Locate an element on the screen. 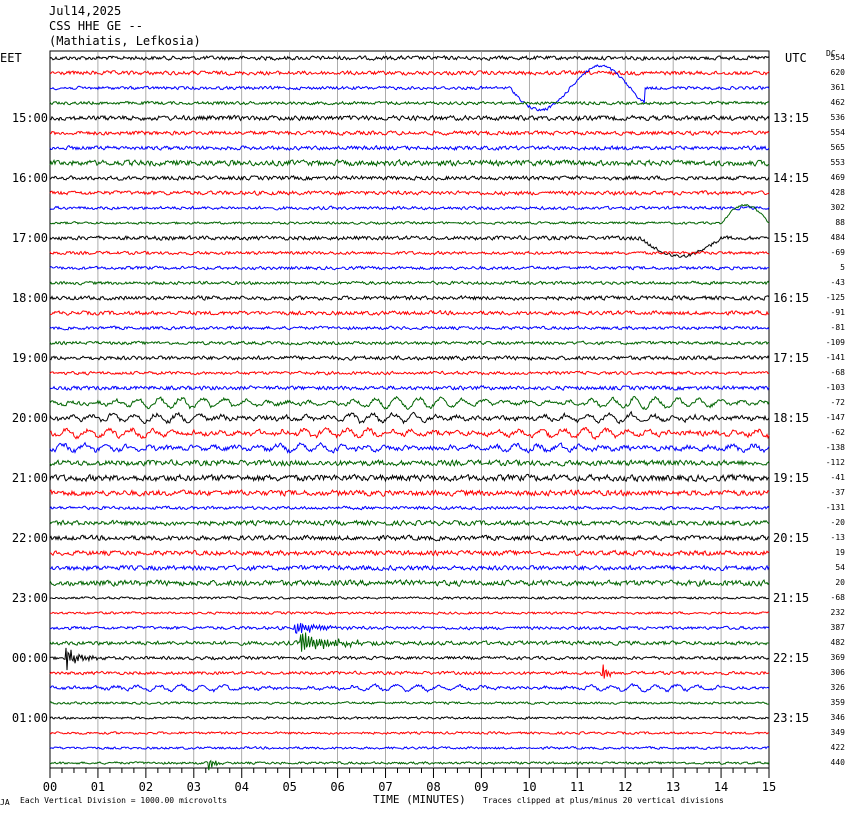 Image resolution: width=850 pixels, height=814 pixels. x-tick-label: 09 is located at coordinates (481, 787).